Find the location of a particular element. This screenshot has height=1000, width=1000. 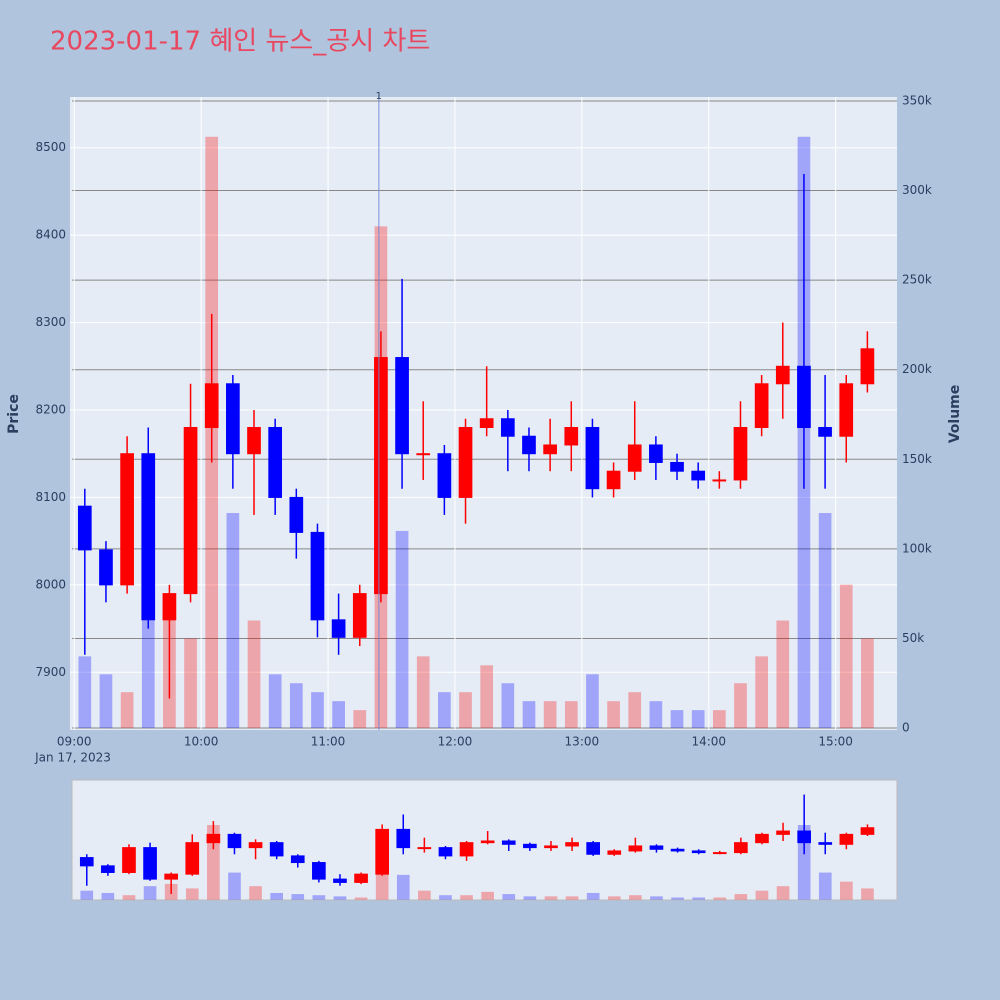

y2-tick-label: 100k is located at coordinates (917, 548).